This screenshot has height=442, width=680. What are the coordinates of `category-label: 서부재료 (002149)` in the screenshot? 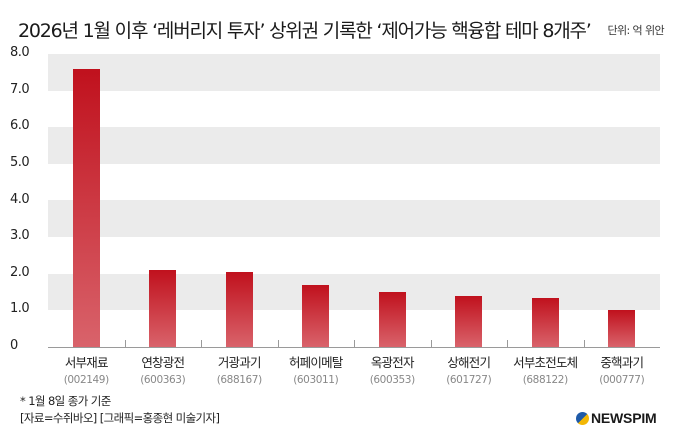 It's located at (86, 369).